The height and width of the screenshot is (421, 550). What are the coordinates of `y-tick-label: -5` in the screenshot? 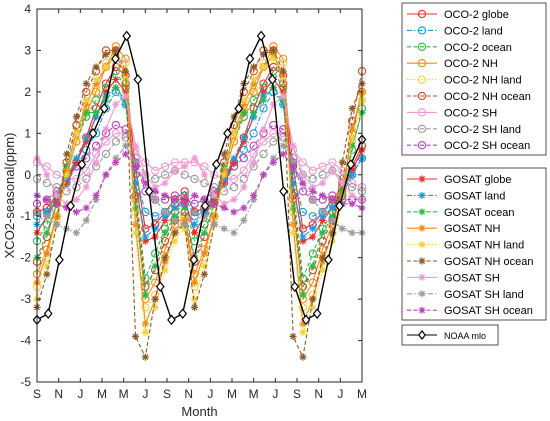 It's located at (25, 382).